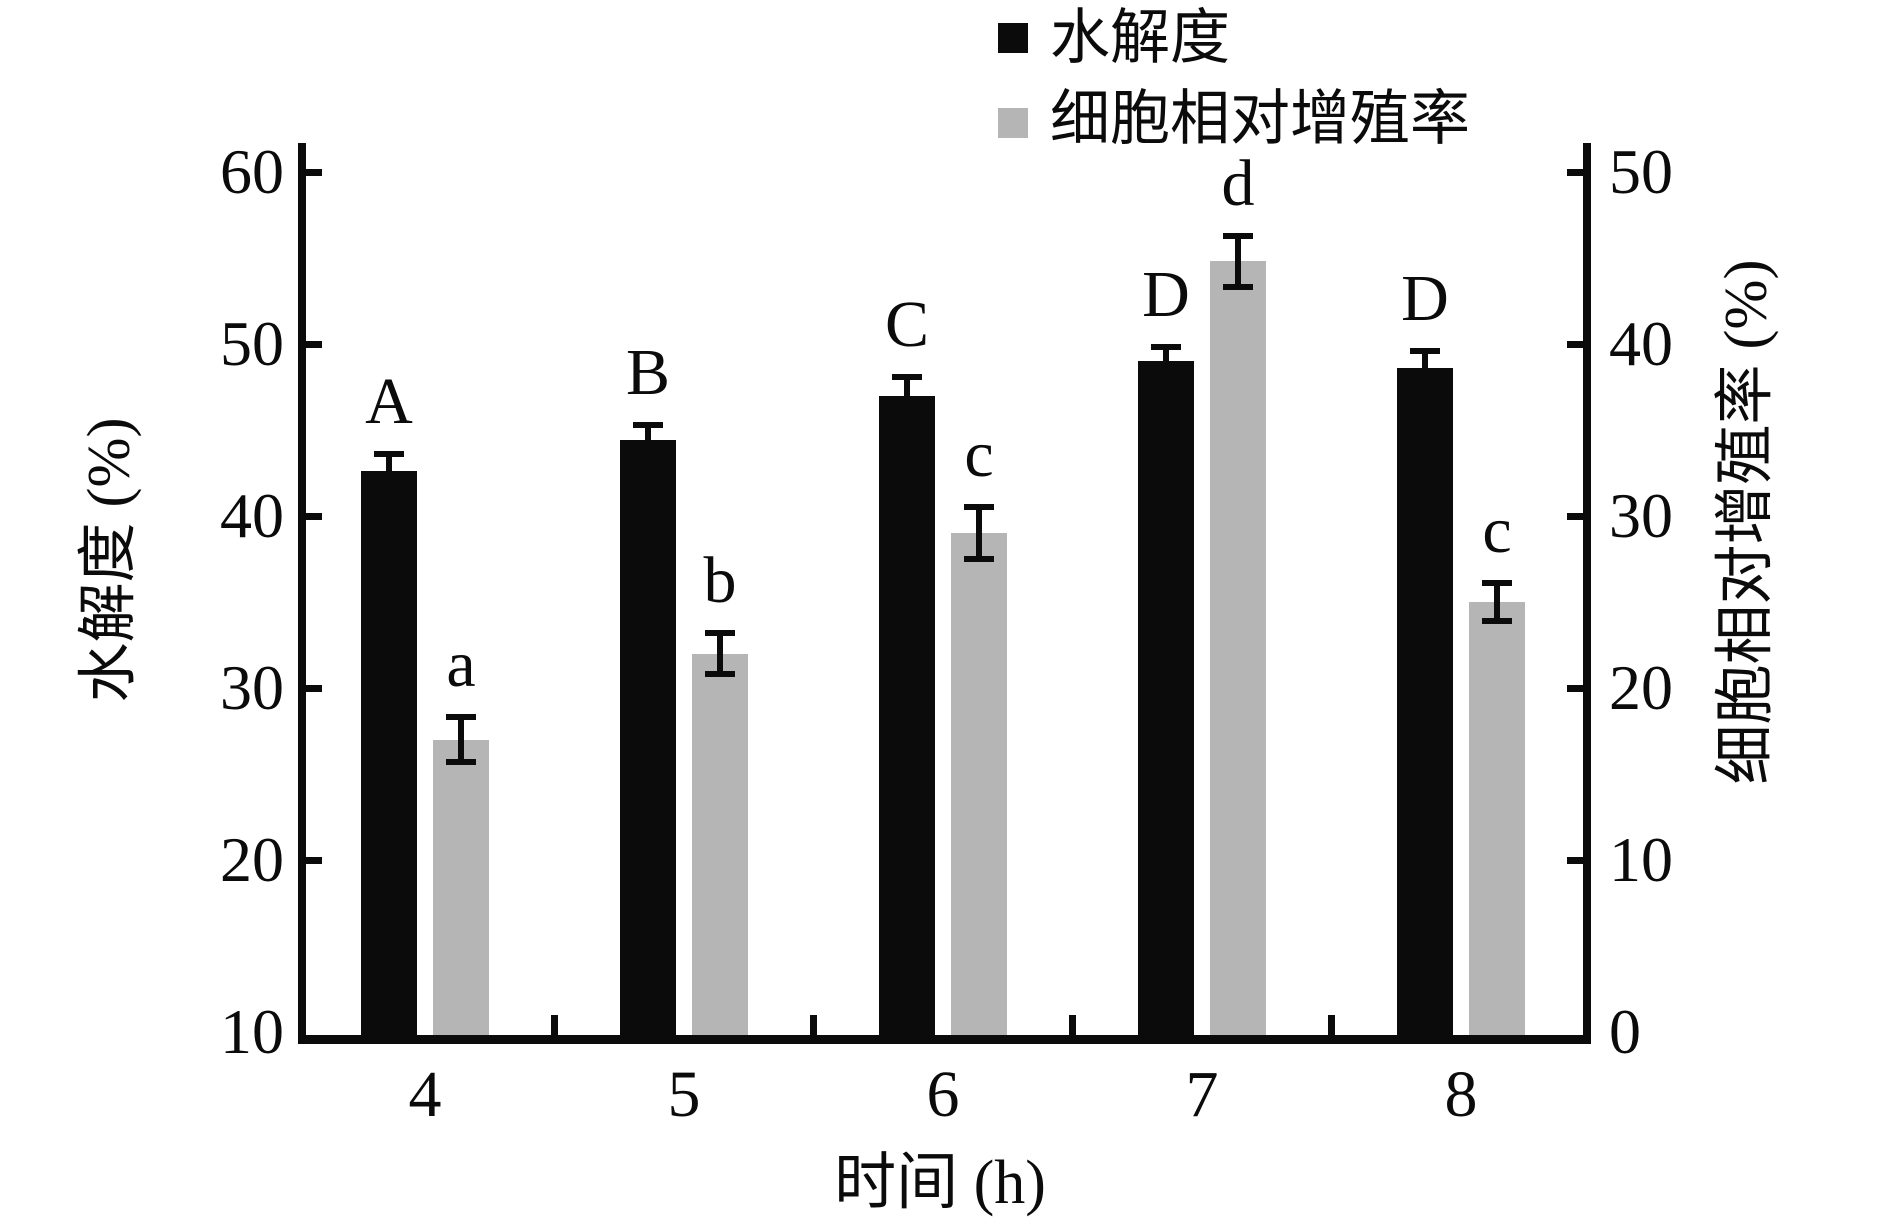  Describe the element at coordinates (252, 515) in the screenshot. I see `y-axis-left-tick-label: 40` at that location.